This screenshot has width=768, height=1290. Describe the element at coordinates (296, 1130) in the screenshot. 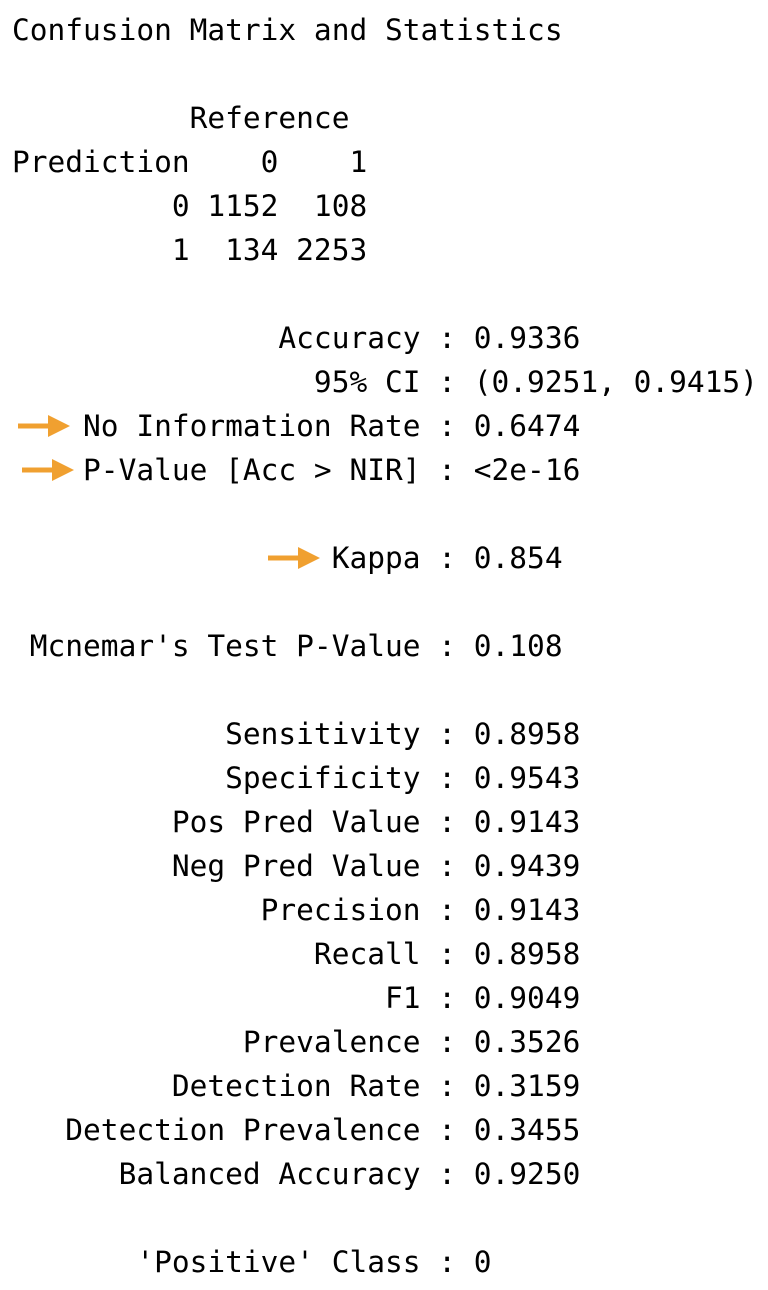

I see `stat-detection-prevalence: Detection Prevalence : 0.3455` at that location.